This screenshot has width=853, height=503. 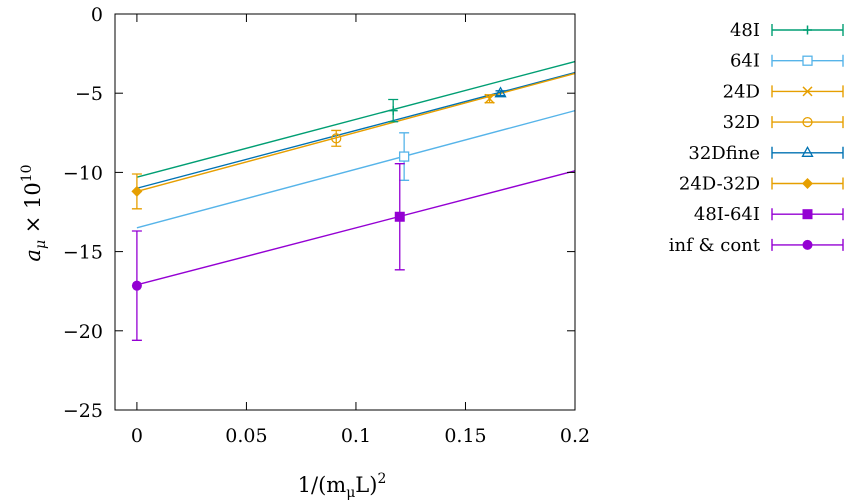 What do you see at coordinates (465, 436) in the screenshot?
I see `x-tick-label: 0.15` at bounding box center [465, 436].